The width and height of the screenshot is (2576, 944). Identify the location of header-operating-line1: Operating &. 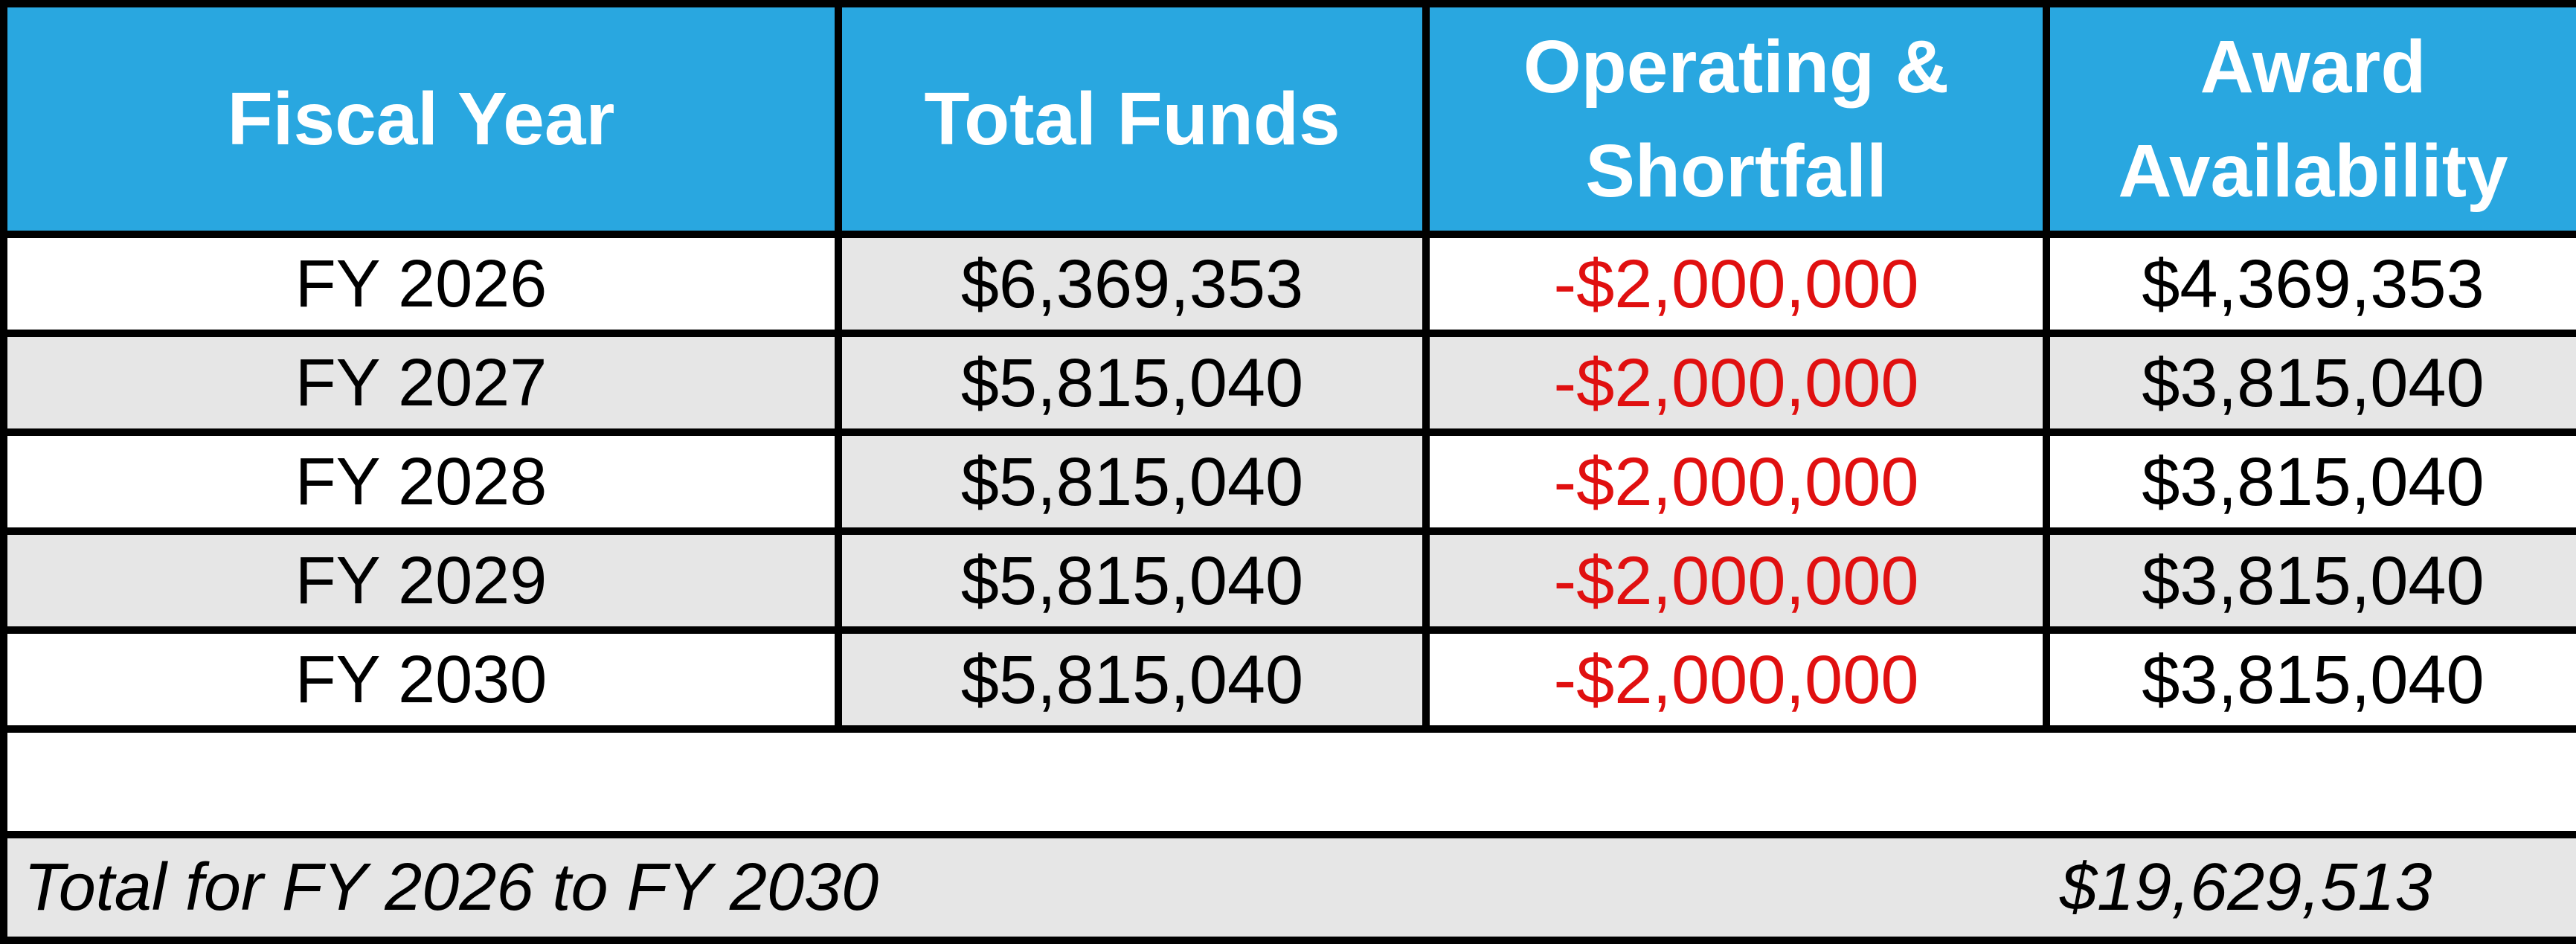
(1736, 67).